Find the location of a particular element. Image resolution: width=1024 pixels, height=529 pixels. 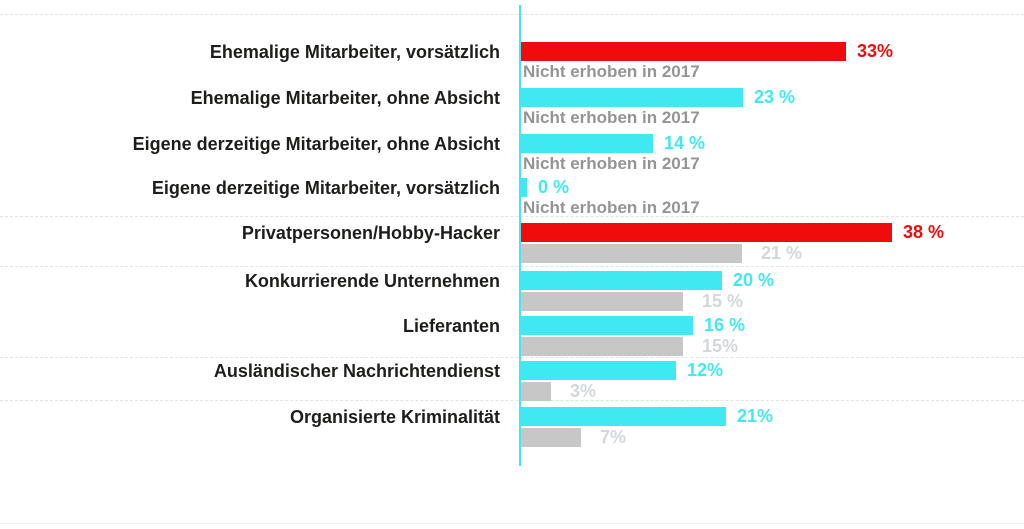

value-label-current: 12% is located at coordinates (705, 370).